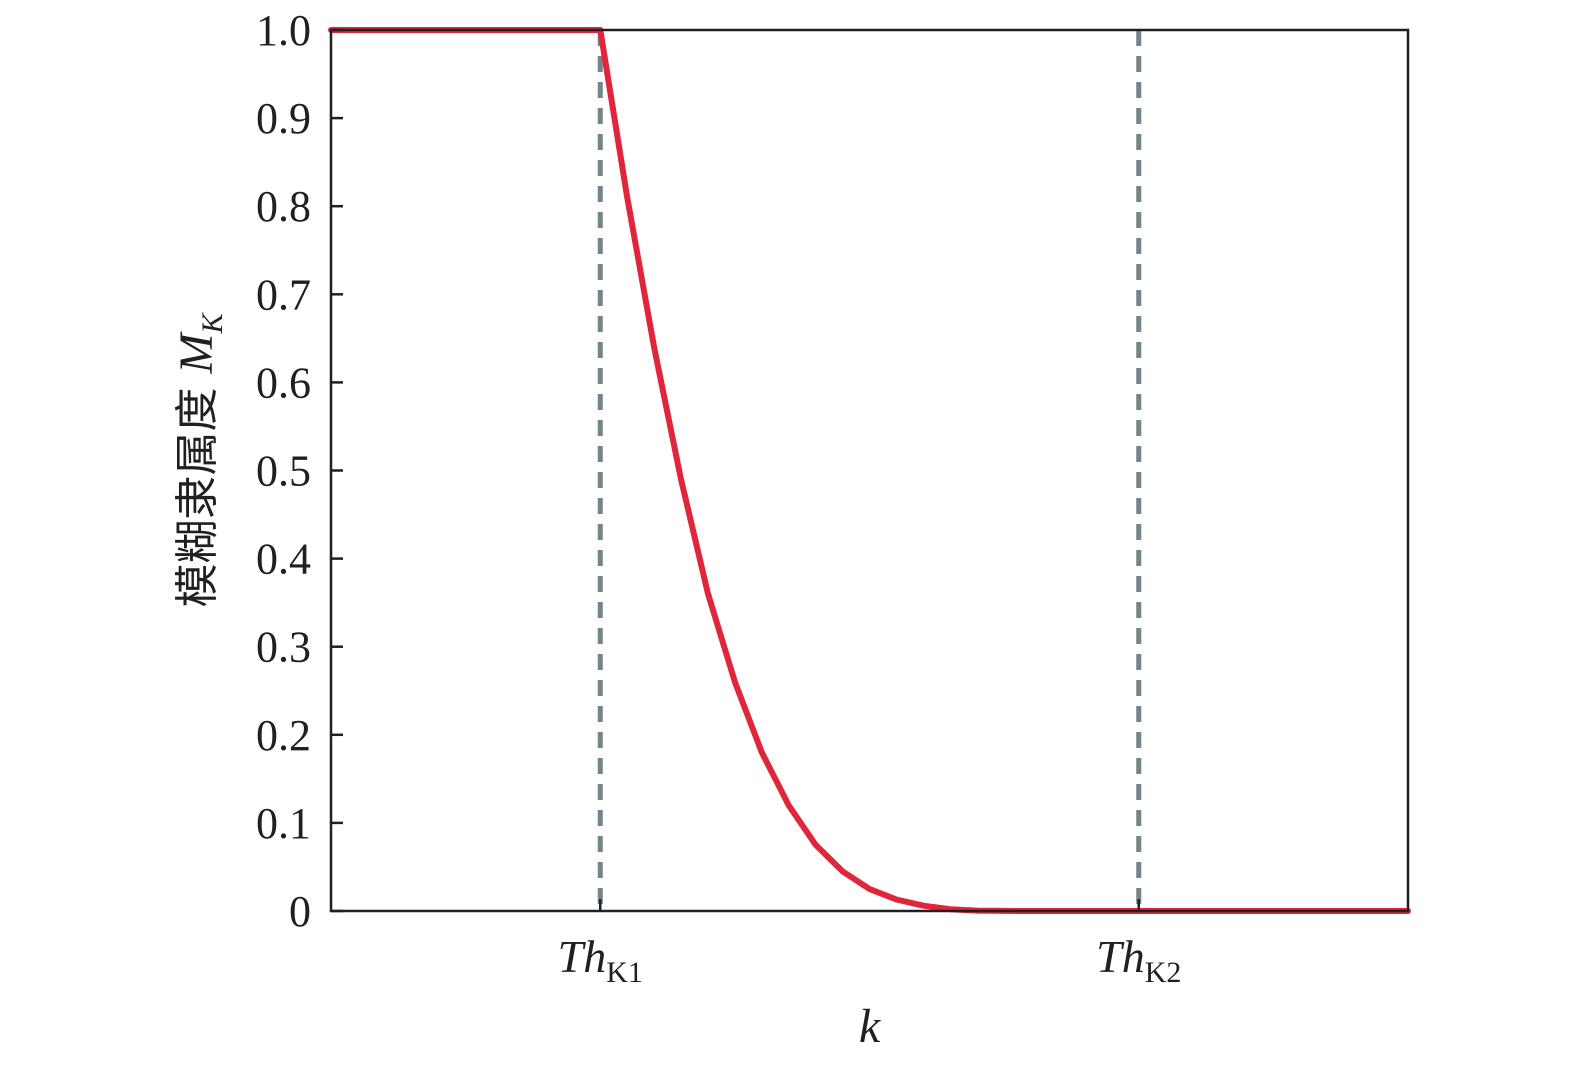 This screenshot has height=1067, width=1575. What do you see at coordinates (197, 491) in the screenshot?
I see `y-axis-label-text: 模糊隶属度` at bounding box center [197, 491].